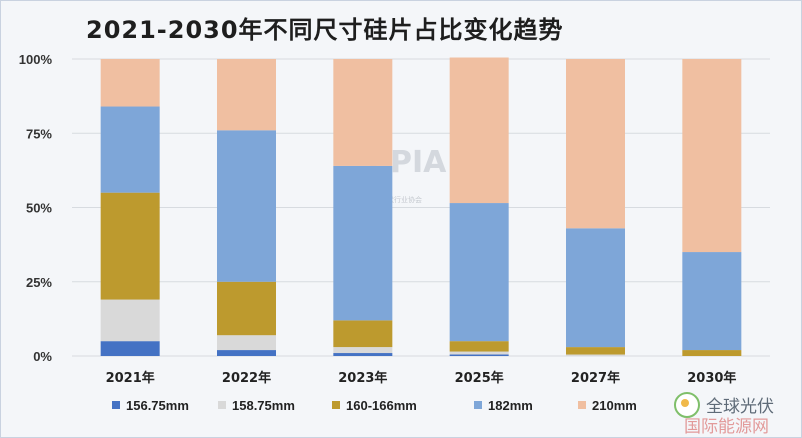 The image size is (802, 438). What do you see at coordinates (421, 378) in the screenshot?
I see `x-axis: 2021年 2022年 2023年 2025年 2027年 2030年` at bounding box center [421, 378].